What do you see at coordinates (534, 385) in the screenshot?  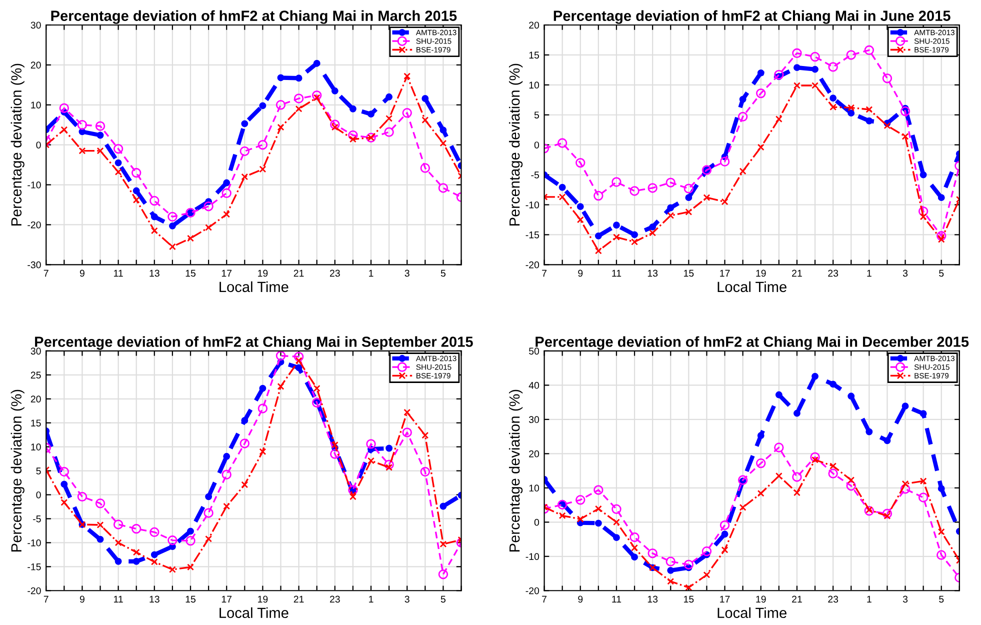 I see `y-tick-label: 40` at bounding box center [534, 385].